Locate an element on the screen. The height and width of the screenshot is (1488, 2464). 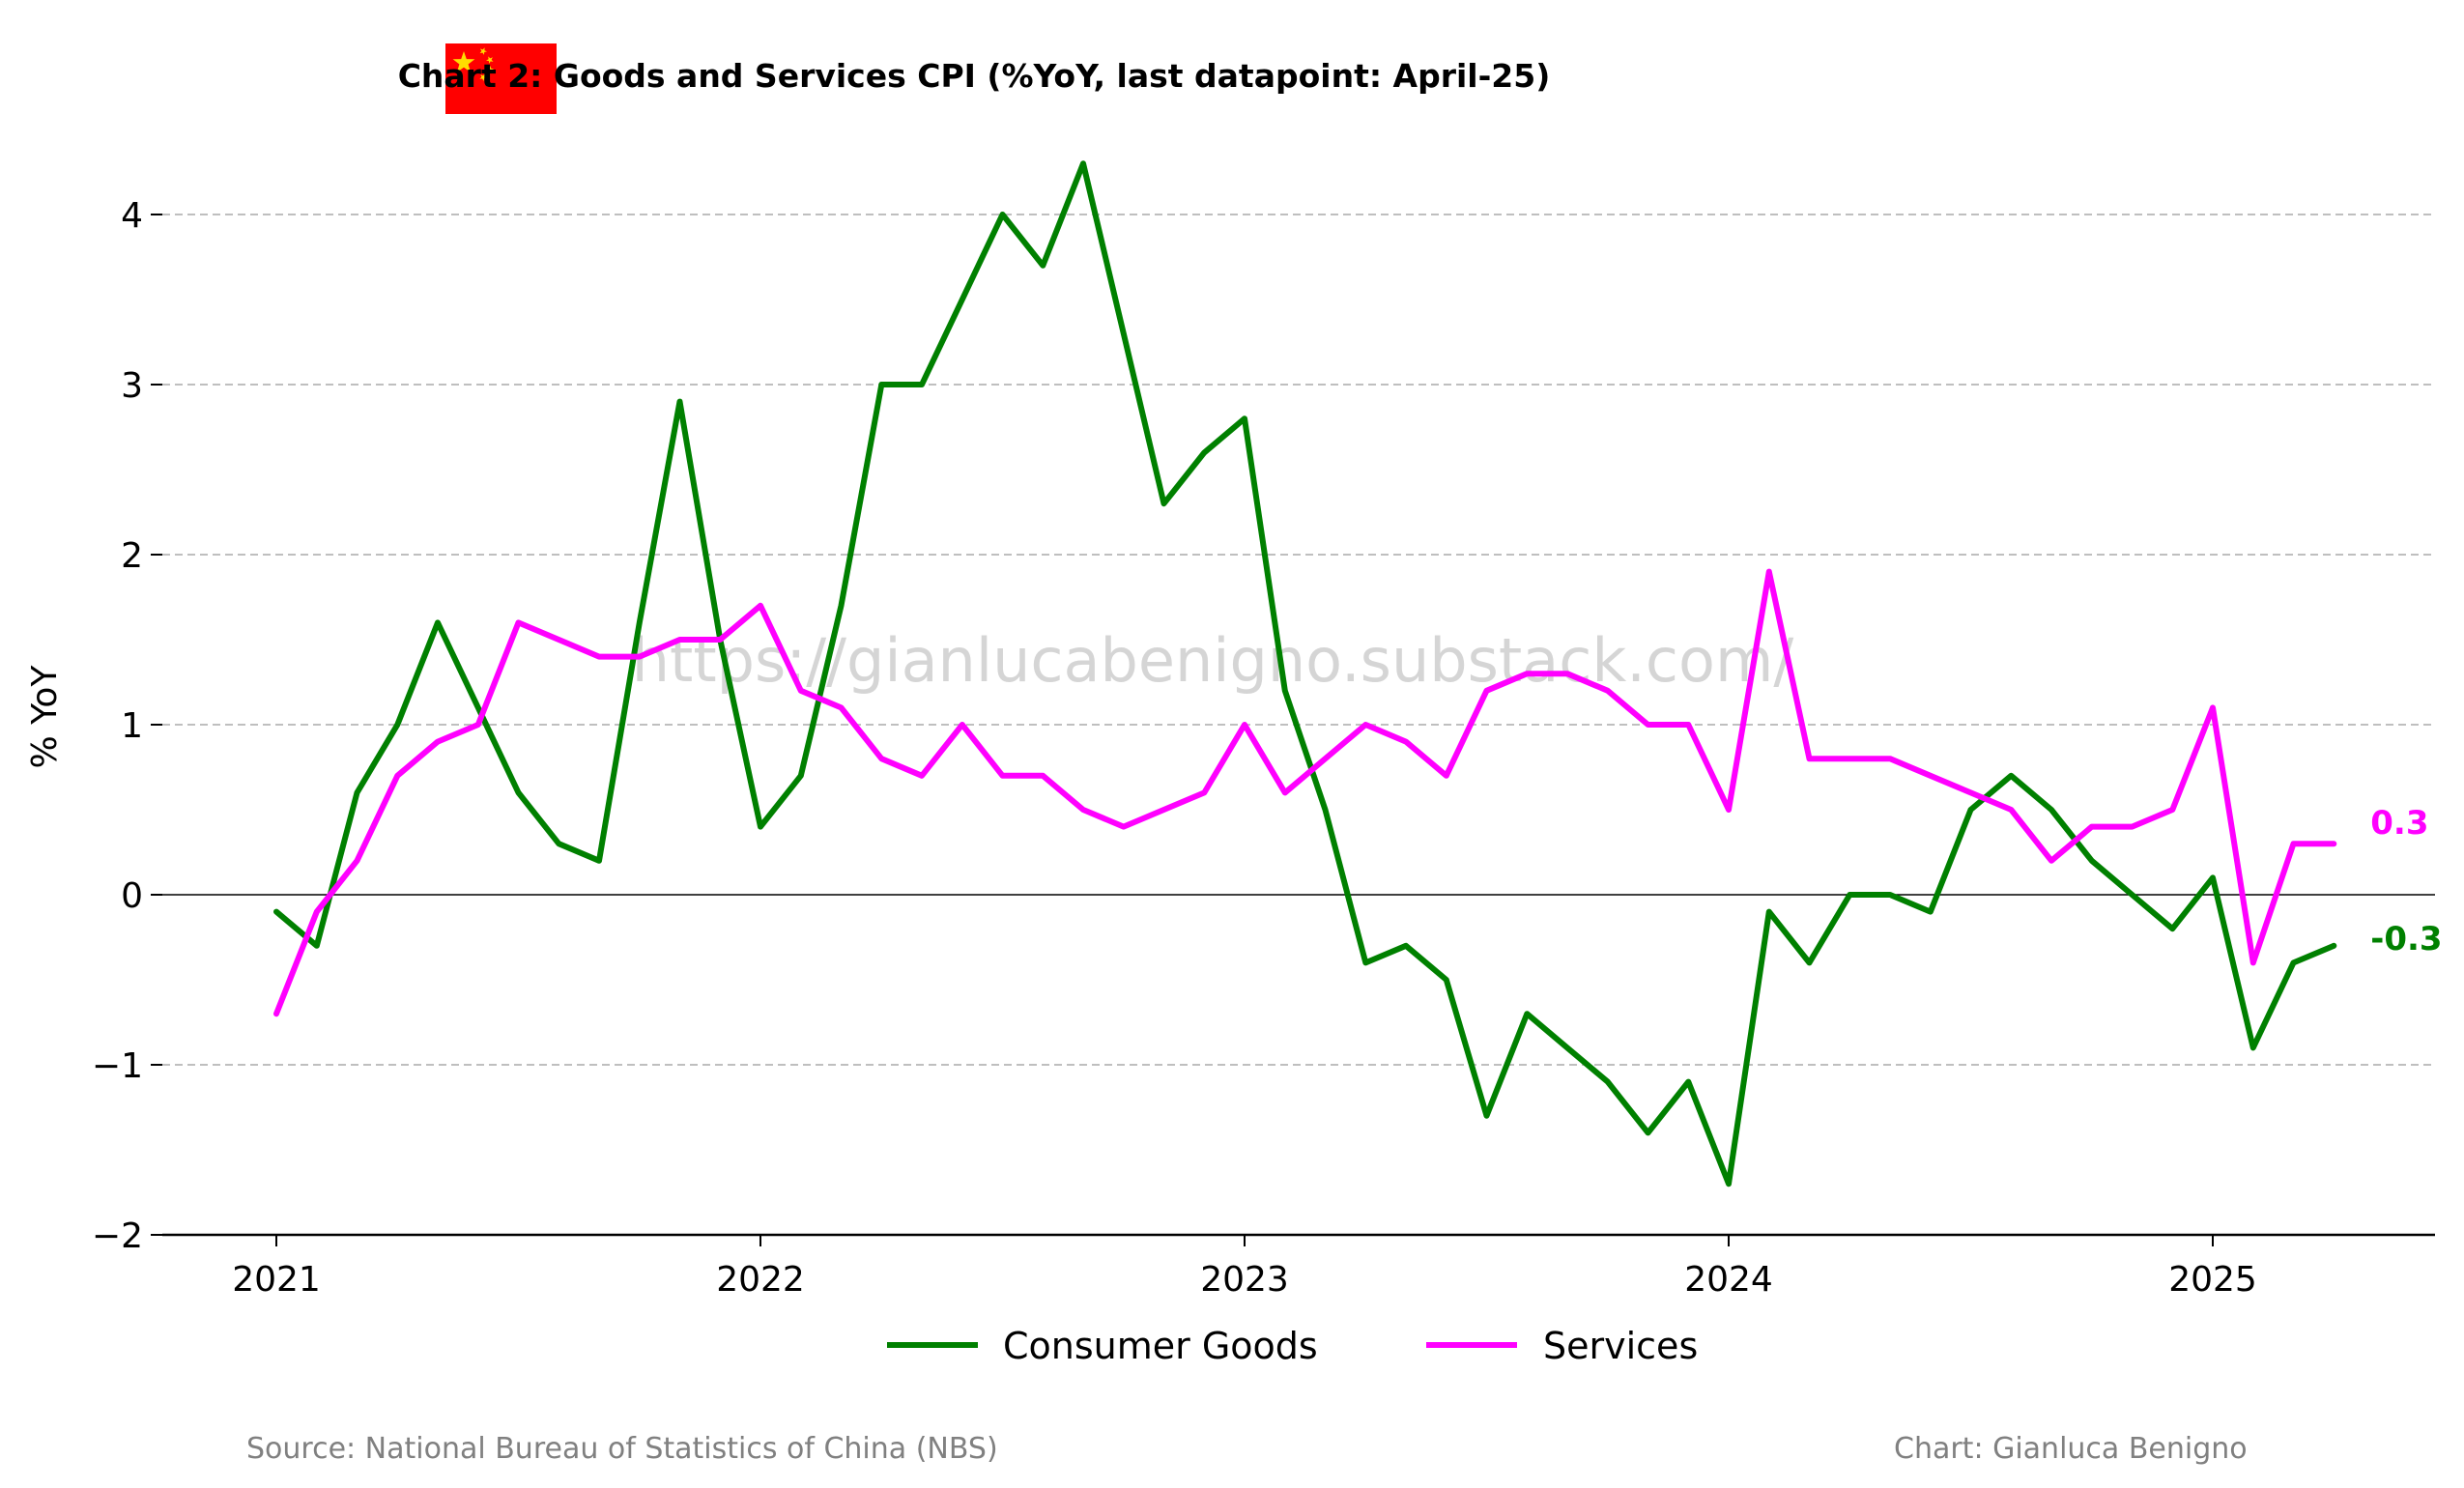
y-tick-label: 1 is located at coordinates (132, 726).